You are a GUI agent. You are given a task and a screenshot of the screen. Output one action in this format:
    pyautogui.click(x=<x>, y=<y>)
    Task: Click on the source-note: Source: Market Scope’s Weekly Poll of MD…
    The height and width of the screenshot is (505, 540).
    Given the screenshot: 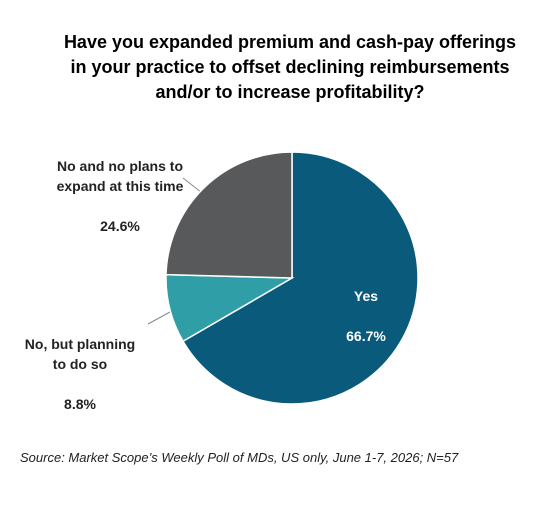 What is the action you would take?
    pyautogui.click(x=239, y=457)
    